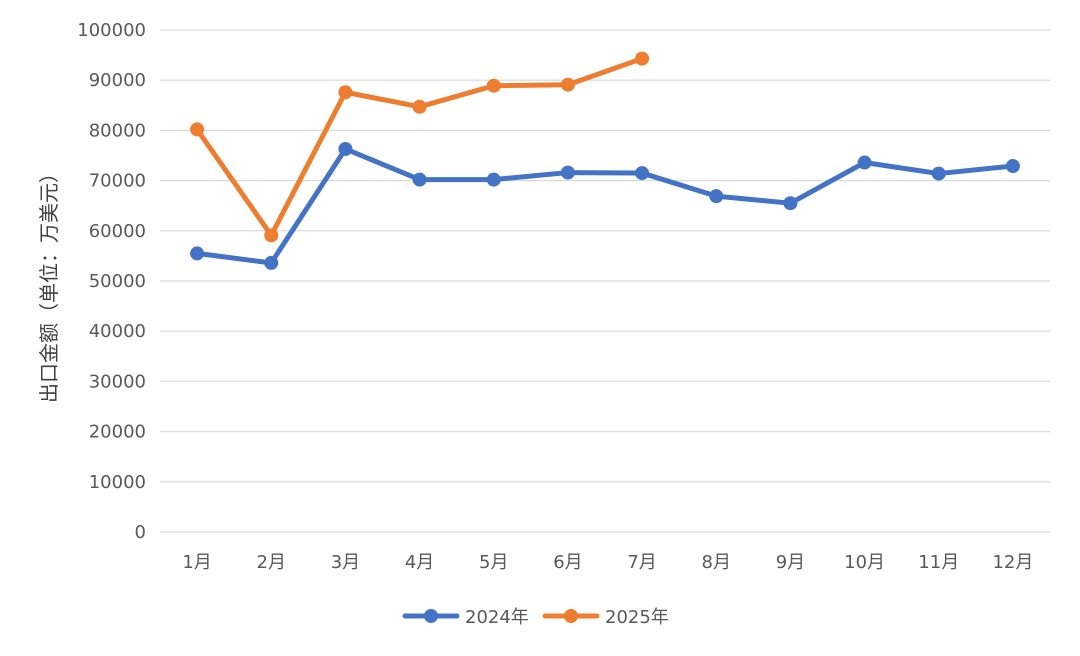 The image size is (1080, 656). What do you see at coordinates (111, 30) in the screenshot?
I see `y-tick-label: 100000` at bounding box center [111, 30].